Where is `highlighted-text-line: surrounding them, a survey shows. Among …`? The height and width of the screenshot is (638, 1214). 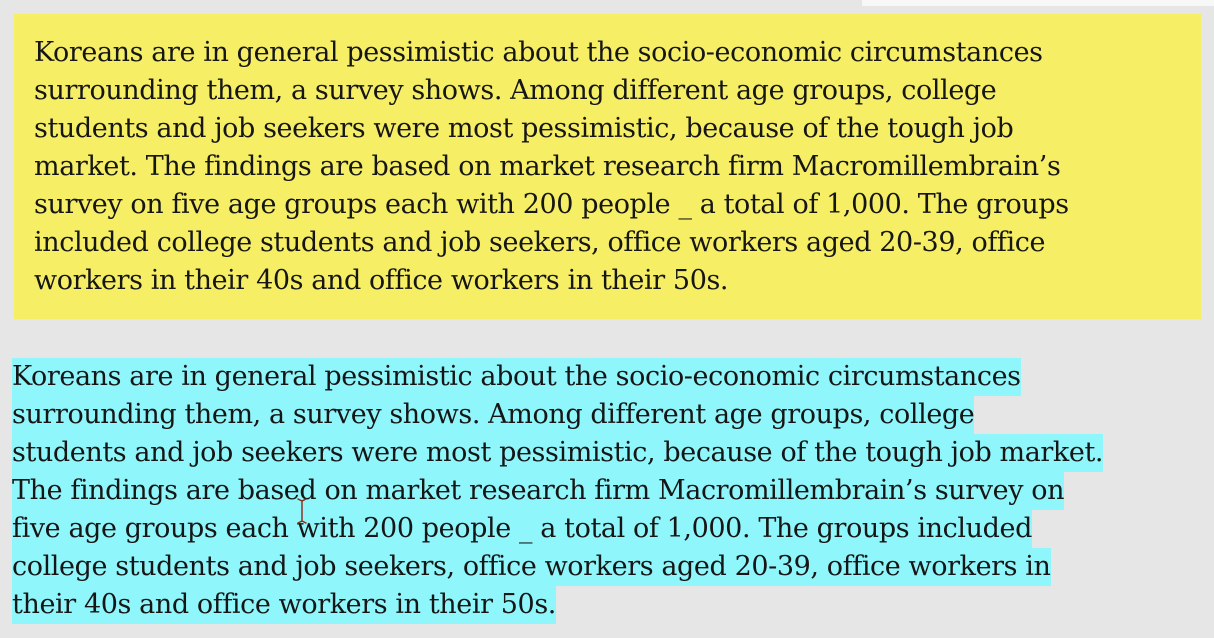 highlighted-text-line: surrounding them, a survey shows. Among … is located at coordinates (493, 415).